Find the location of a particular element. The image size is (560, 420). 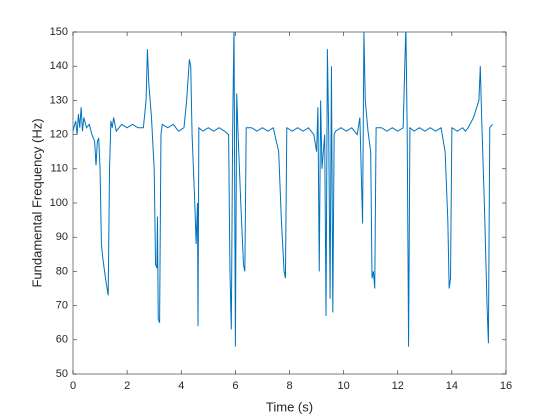

x-tick-label: 10 is located at coordinates (344, 386).